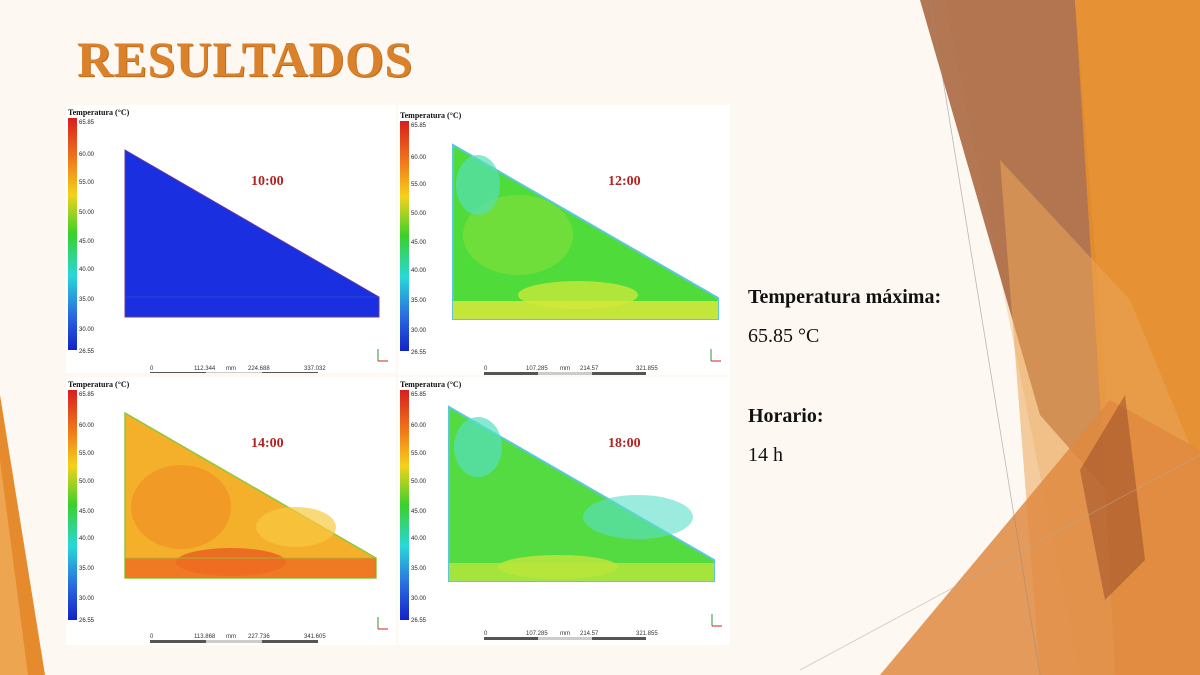 The height and width of the screenshot is (675, 1200). Describe the element at coordinates (784, 336) in the screenshot. I see `max-temp-value: 65.85 °C` at that location.